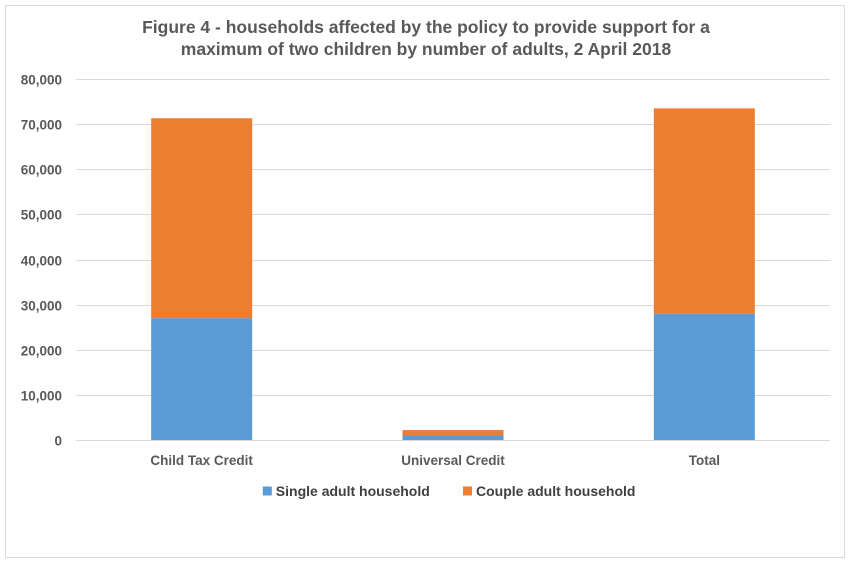  Describe the element at coordinates (555, 491) in the screenshot. I see `legend-label: Couple adult household` at that location.